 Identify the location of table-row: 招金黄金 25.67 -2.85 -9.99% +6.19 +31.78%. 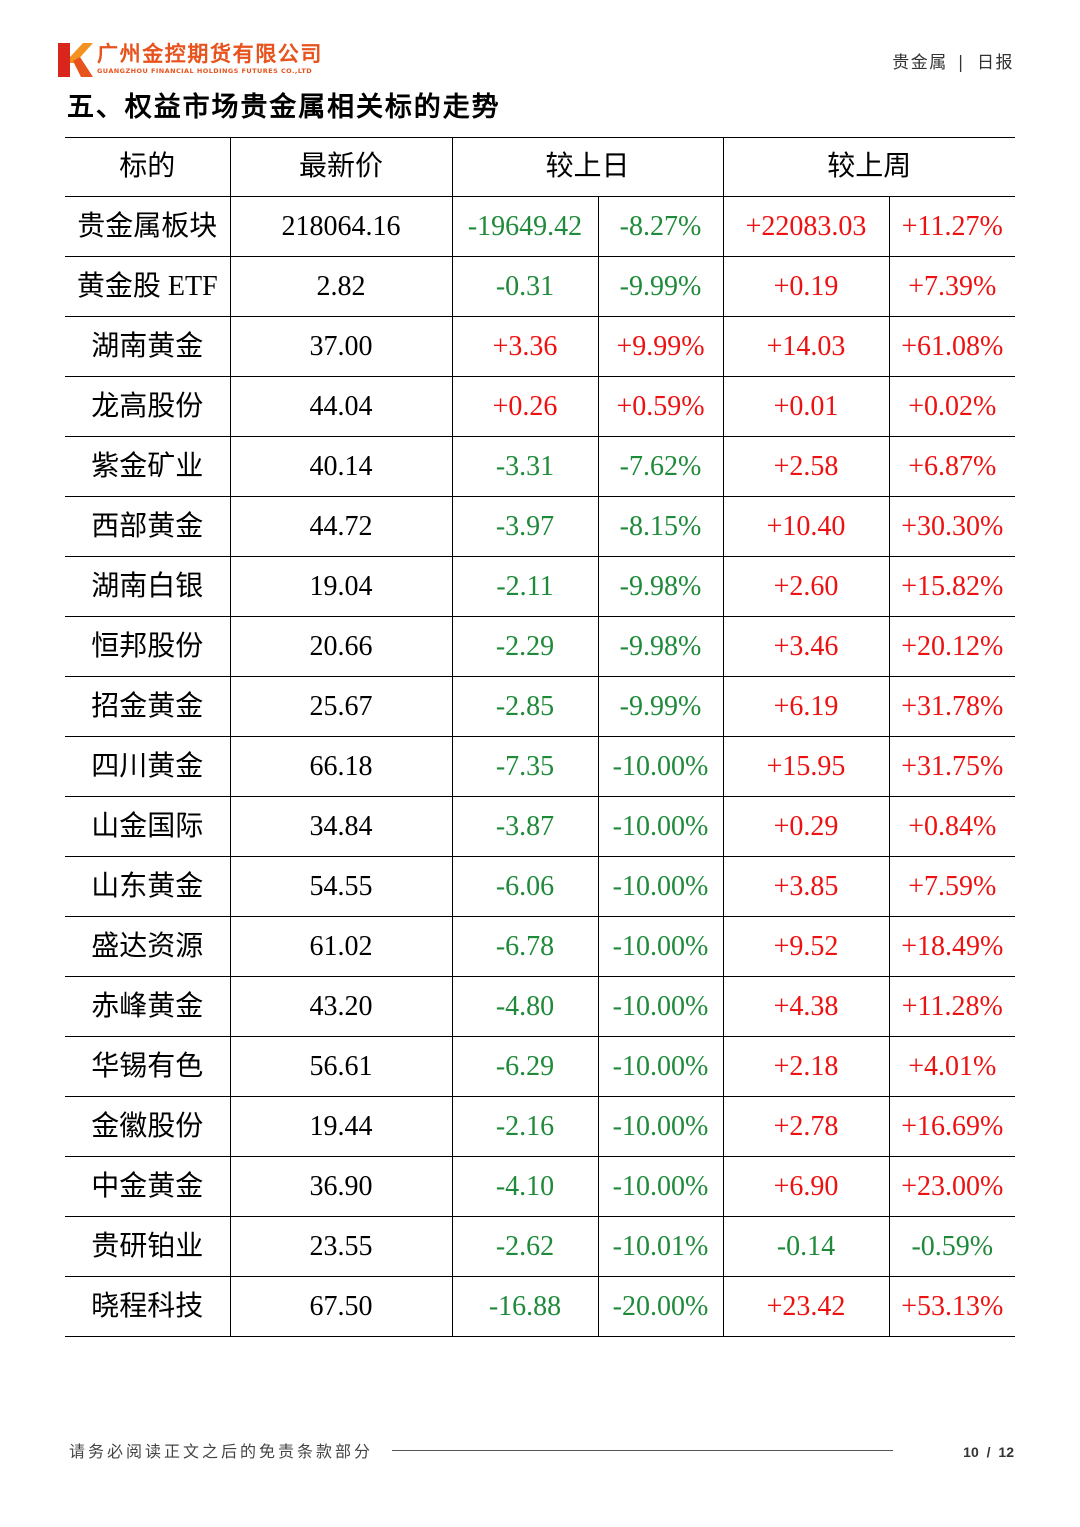
(540, 706).